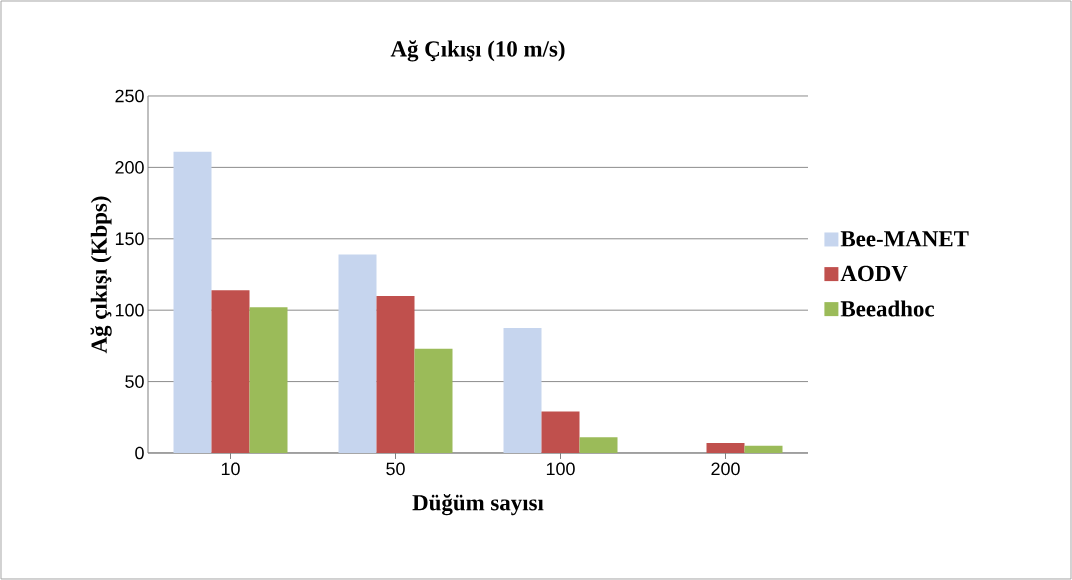 The height and width of the screenshot is (580, 1072). What do you see at coordinates (129, 167) in the screenshot?
I see `y-tick-label: 200` at bounding box center [129, 167].